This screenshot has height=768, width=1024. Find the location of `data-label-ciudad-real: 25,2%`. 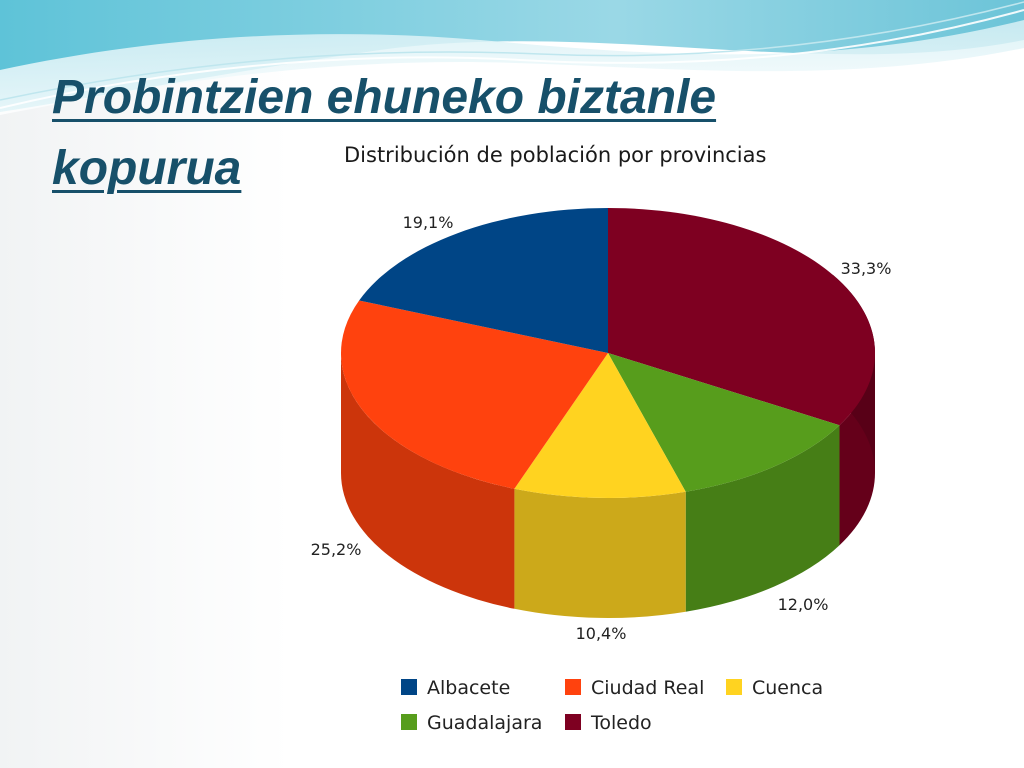

data-label-ciudad-real: 25,2% is located at coordinates (336, 549).